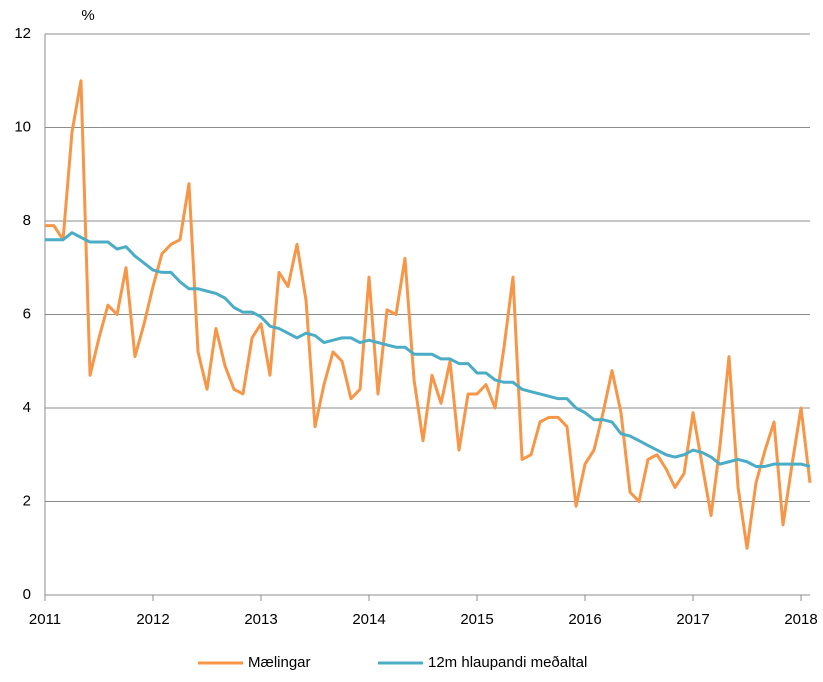 The width and height of the screenshot is (823, 682). What do you see at coordinates (27, 594) in the screenshot?
I see `y-tick-label: 0` at bounding box center [27, 594].